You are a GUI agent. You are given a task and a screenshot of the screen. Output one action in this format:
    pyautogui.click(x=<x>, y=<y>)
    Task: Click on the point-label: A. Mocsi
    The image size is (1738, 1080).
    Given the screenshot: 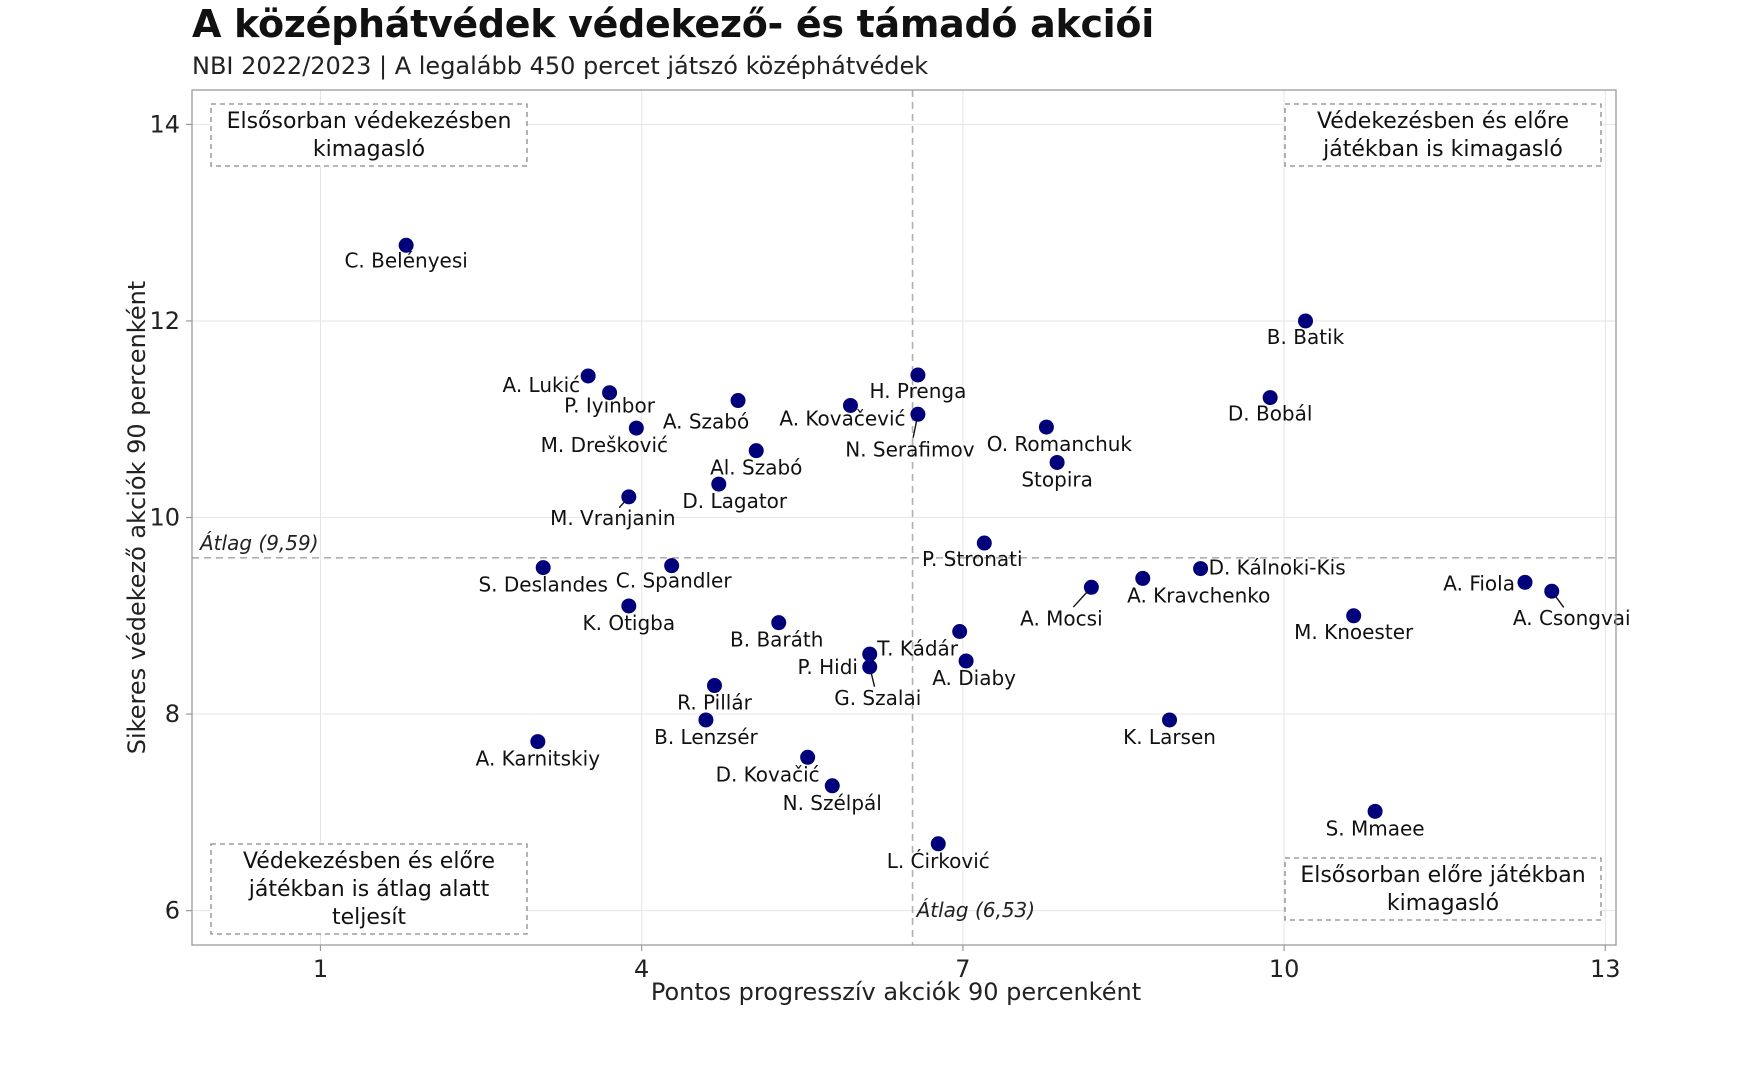 What is the action you would take?
    pyautogui.click(x=1061, y=618)
    